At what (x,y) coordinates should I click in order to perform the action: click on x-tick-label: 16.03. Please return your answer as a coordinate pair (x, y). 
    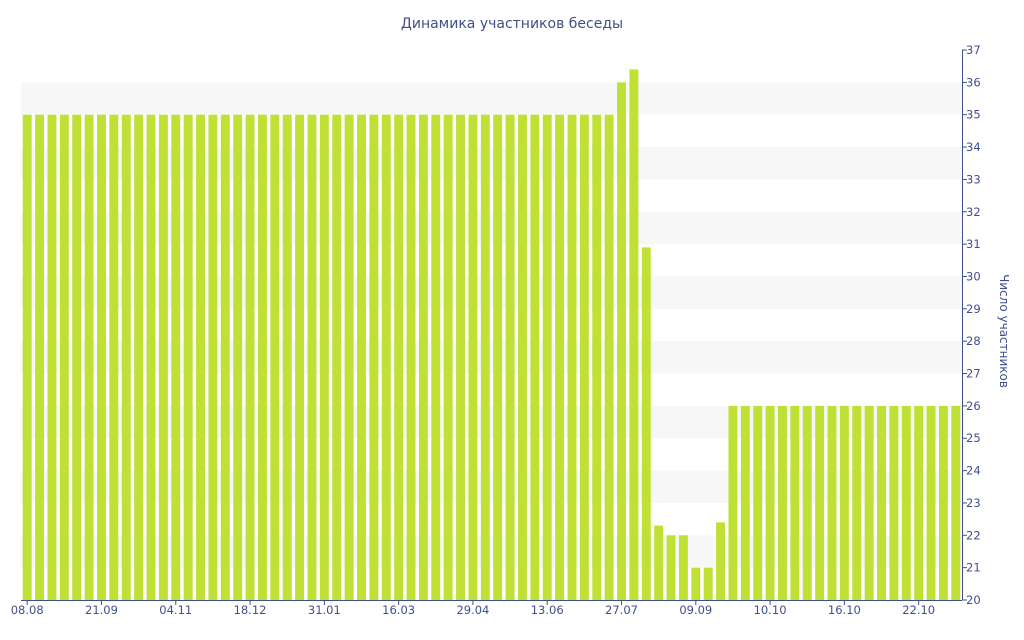
    Looking at the image, I should click on (398, 610).